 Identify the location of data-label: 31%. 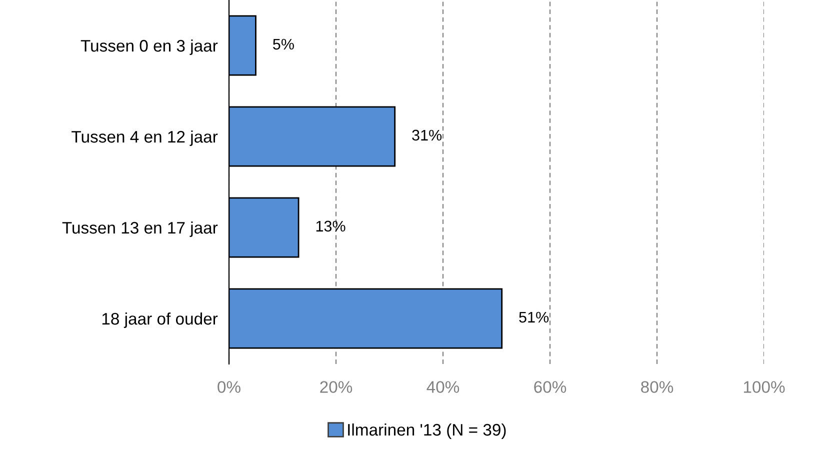
(427, 135).